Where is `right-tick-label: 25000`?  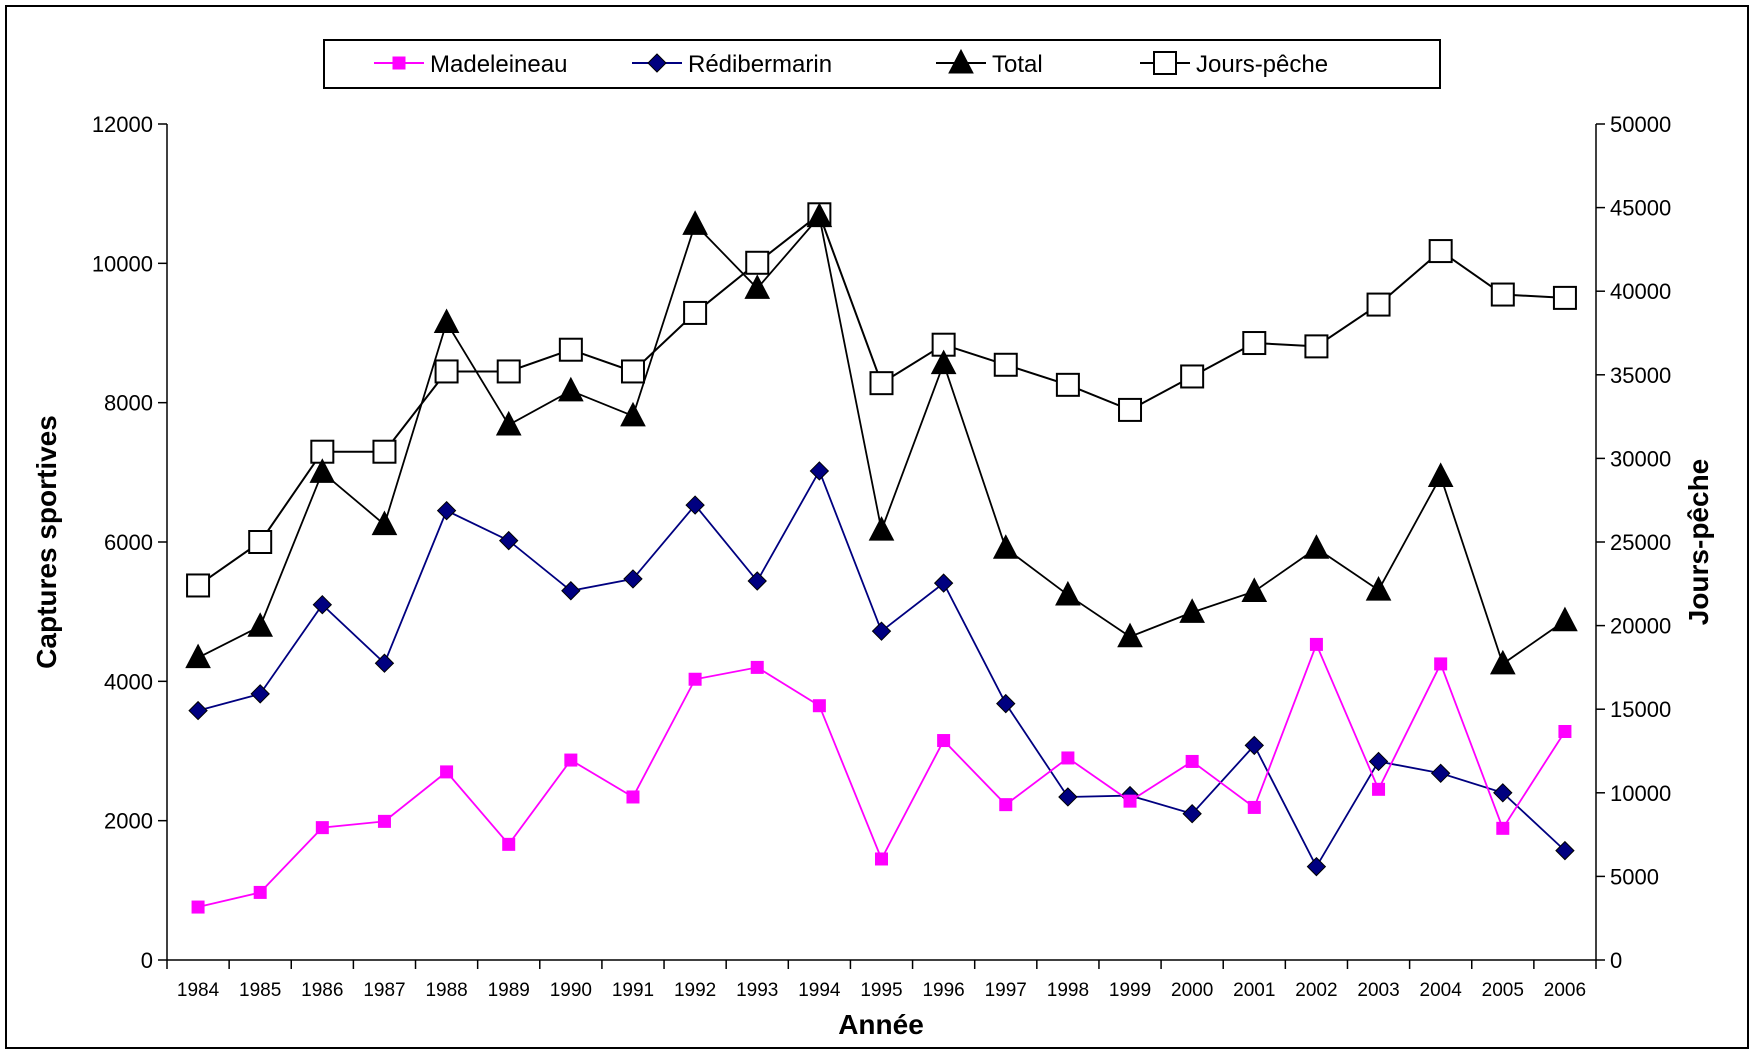 right-tick-label: 25000 is located at coordinates (1640, 542).